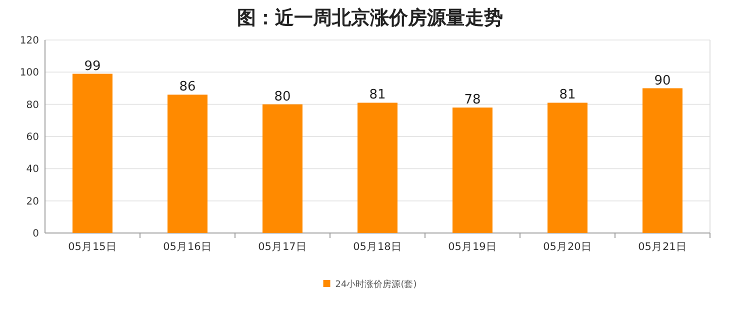  Describe the element at coordinates (567, 247) in the screenshot. I see `x-tick-label: 05月20日` at that location.